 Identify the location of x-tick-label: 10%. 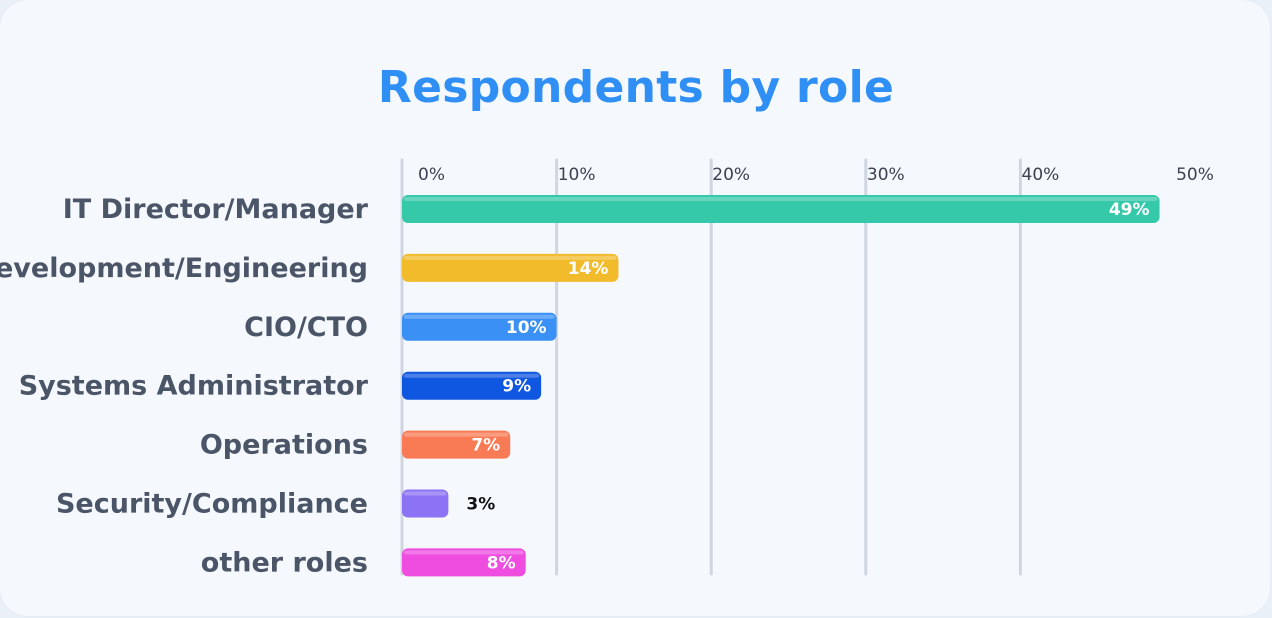
(577, 175).